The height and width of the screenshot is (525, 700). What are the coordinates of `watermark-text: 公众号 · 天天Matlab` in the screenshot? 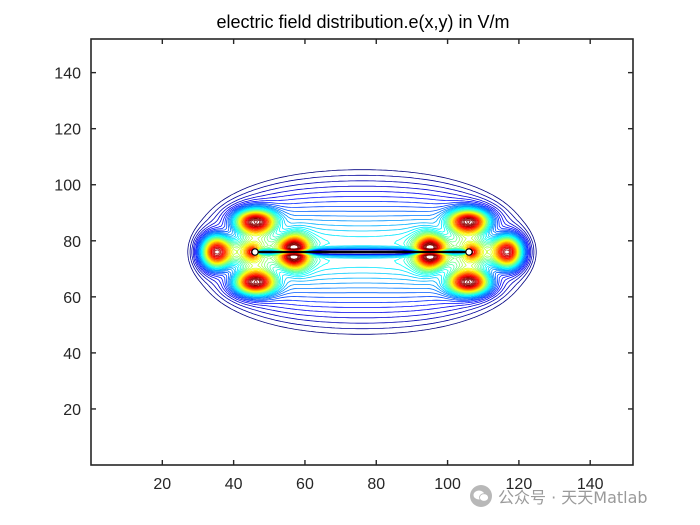 It's located at (573, 497).